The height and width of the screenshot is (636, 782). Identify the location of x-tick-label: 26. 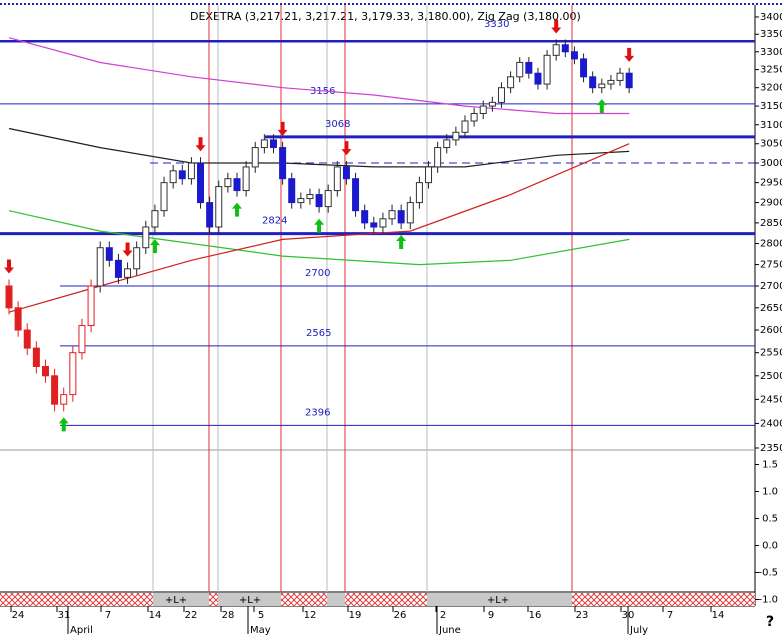
(400, 615).